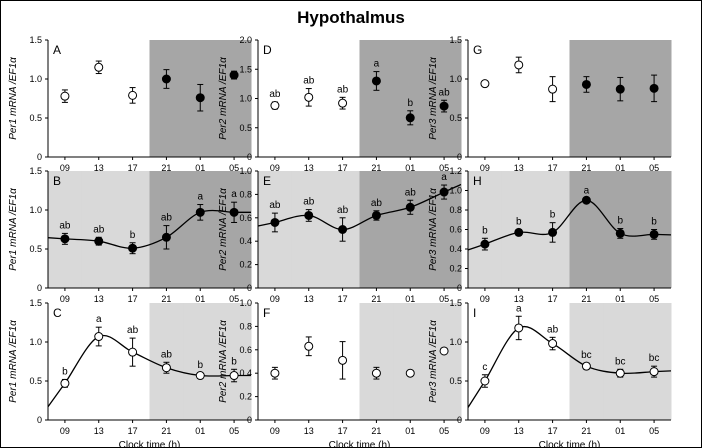  Describe the element at coordinates (455, 269) in the screenshot. I see `panel-h-y-tick-label: 0.2` at that location.